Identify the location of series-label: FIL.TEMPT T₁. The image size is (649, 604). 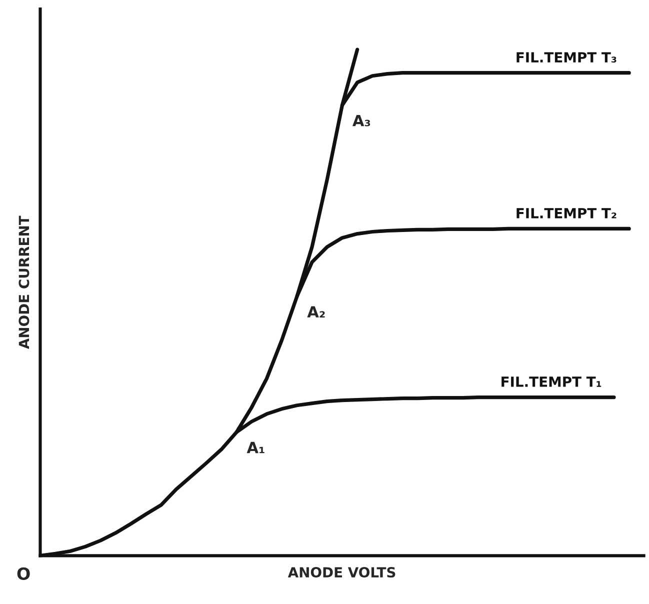
(552, 381).